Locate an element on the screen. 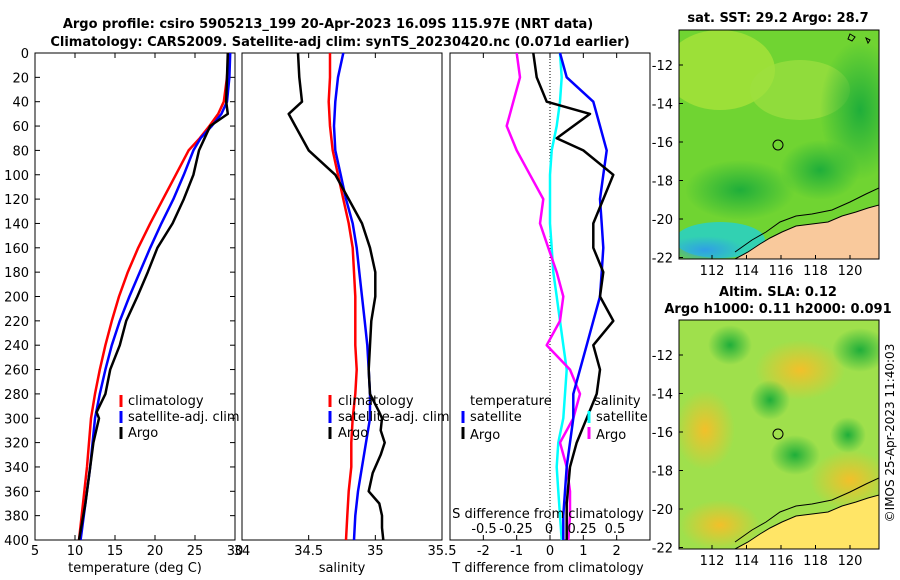 This screenshot has height=580, width=900. y-tick-label: 20 is located at coordinates (20, 78).